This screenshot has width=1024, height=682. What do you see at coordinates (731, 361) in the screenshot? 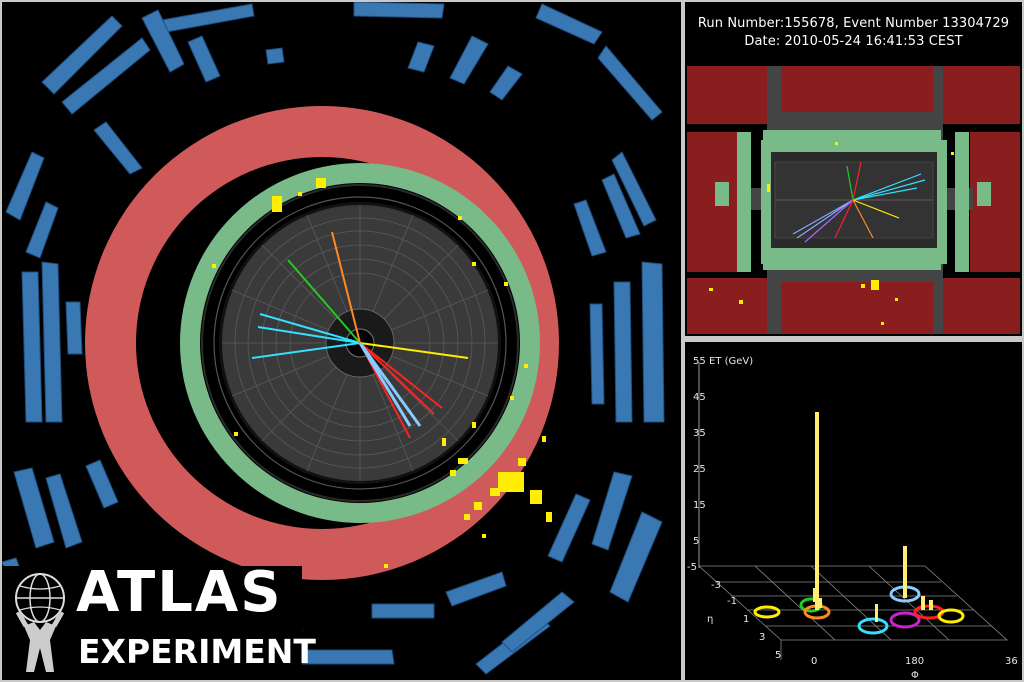
I see `et-axis-label: ET (GeV)` at bounding box center [731, 361].